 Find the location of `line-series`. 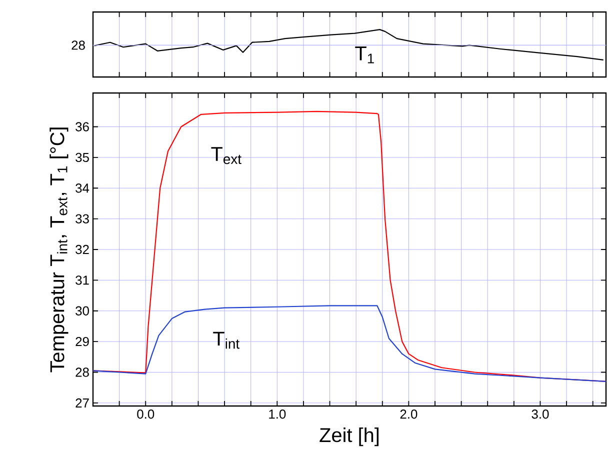

line-series is located at coordinates (349, 343).